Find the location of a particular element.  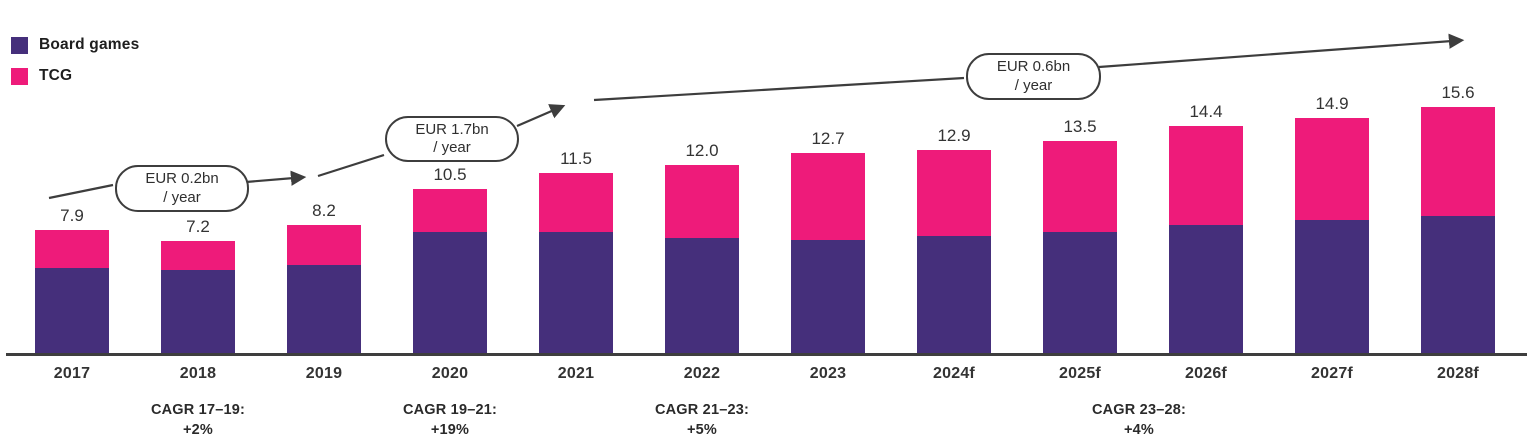

cagr-17-19: CAGR 17–19: +2% is located at coordinates (198, 420).